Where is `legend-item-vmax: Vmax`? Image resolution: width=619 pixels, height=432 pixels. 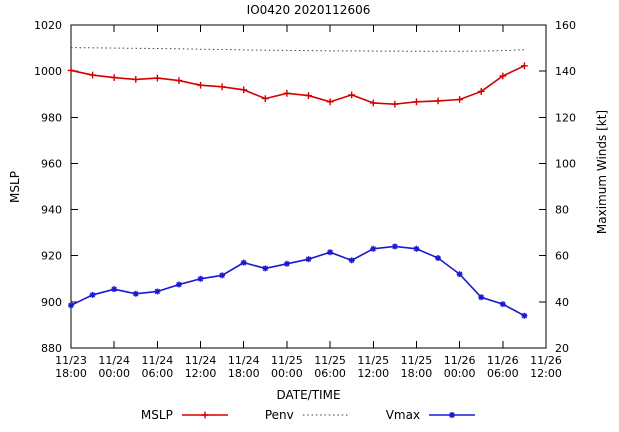
legend-item-vmax: Vmax is located at coordinates (432, 415).